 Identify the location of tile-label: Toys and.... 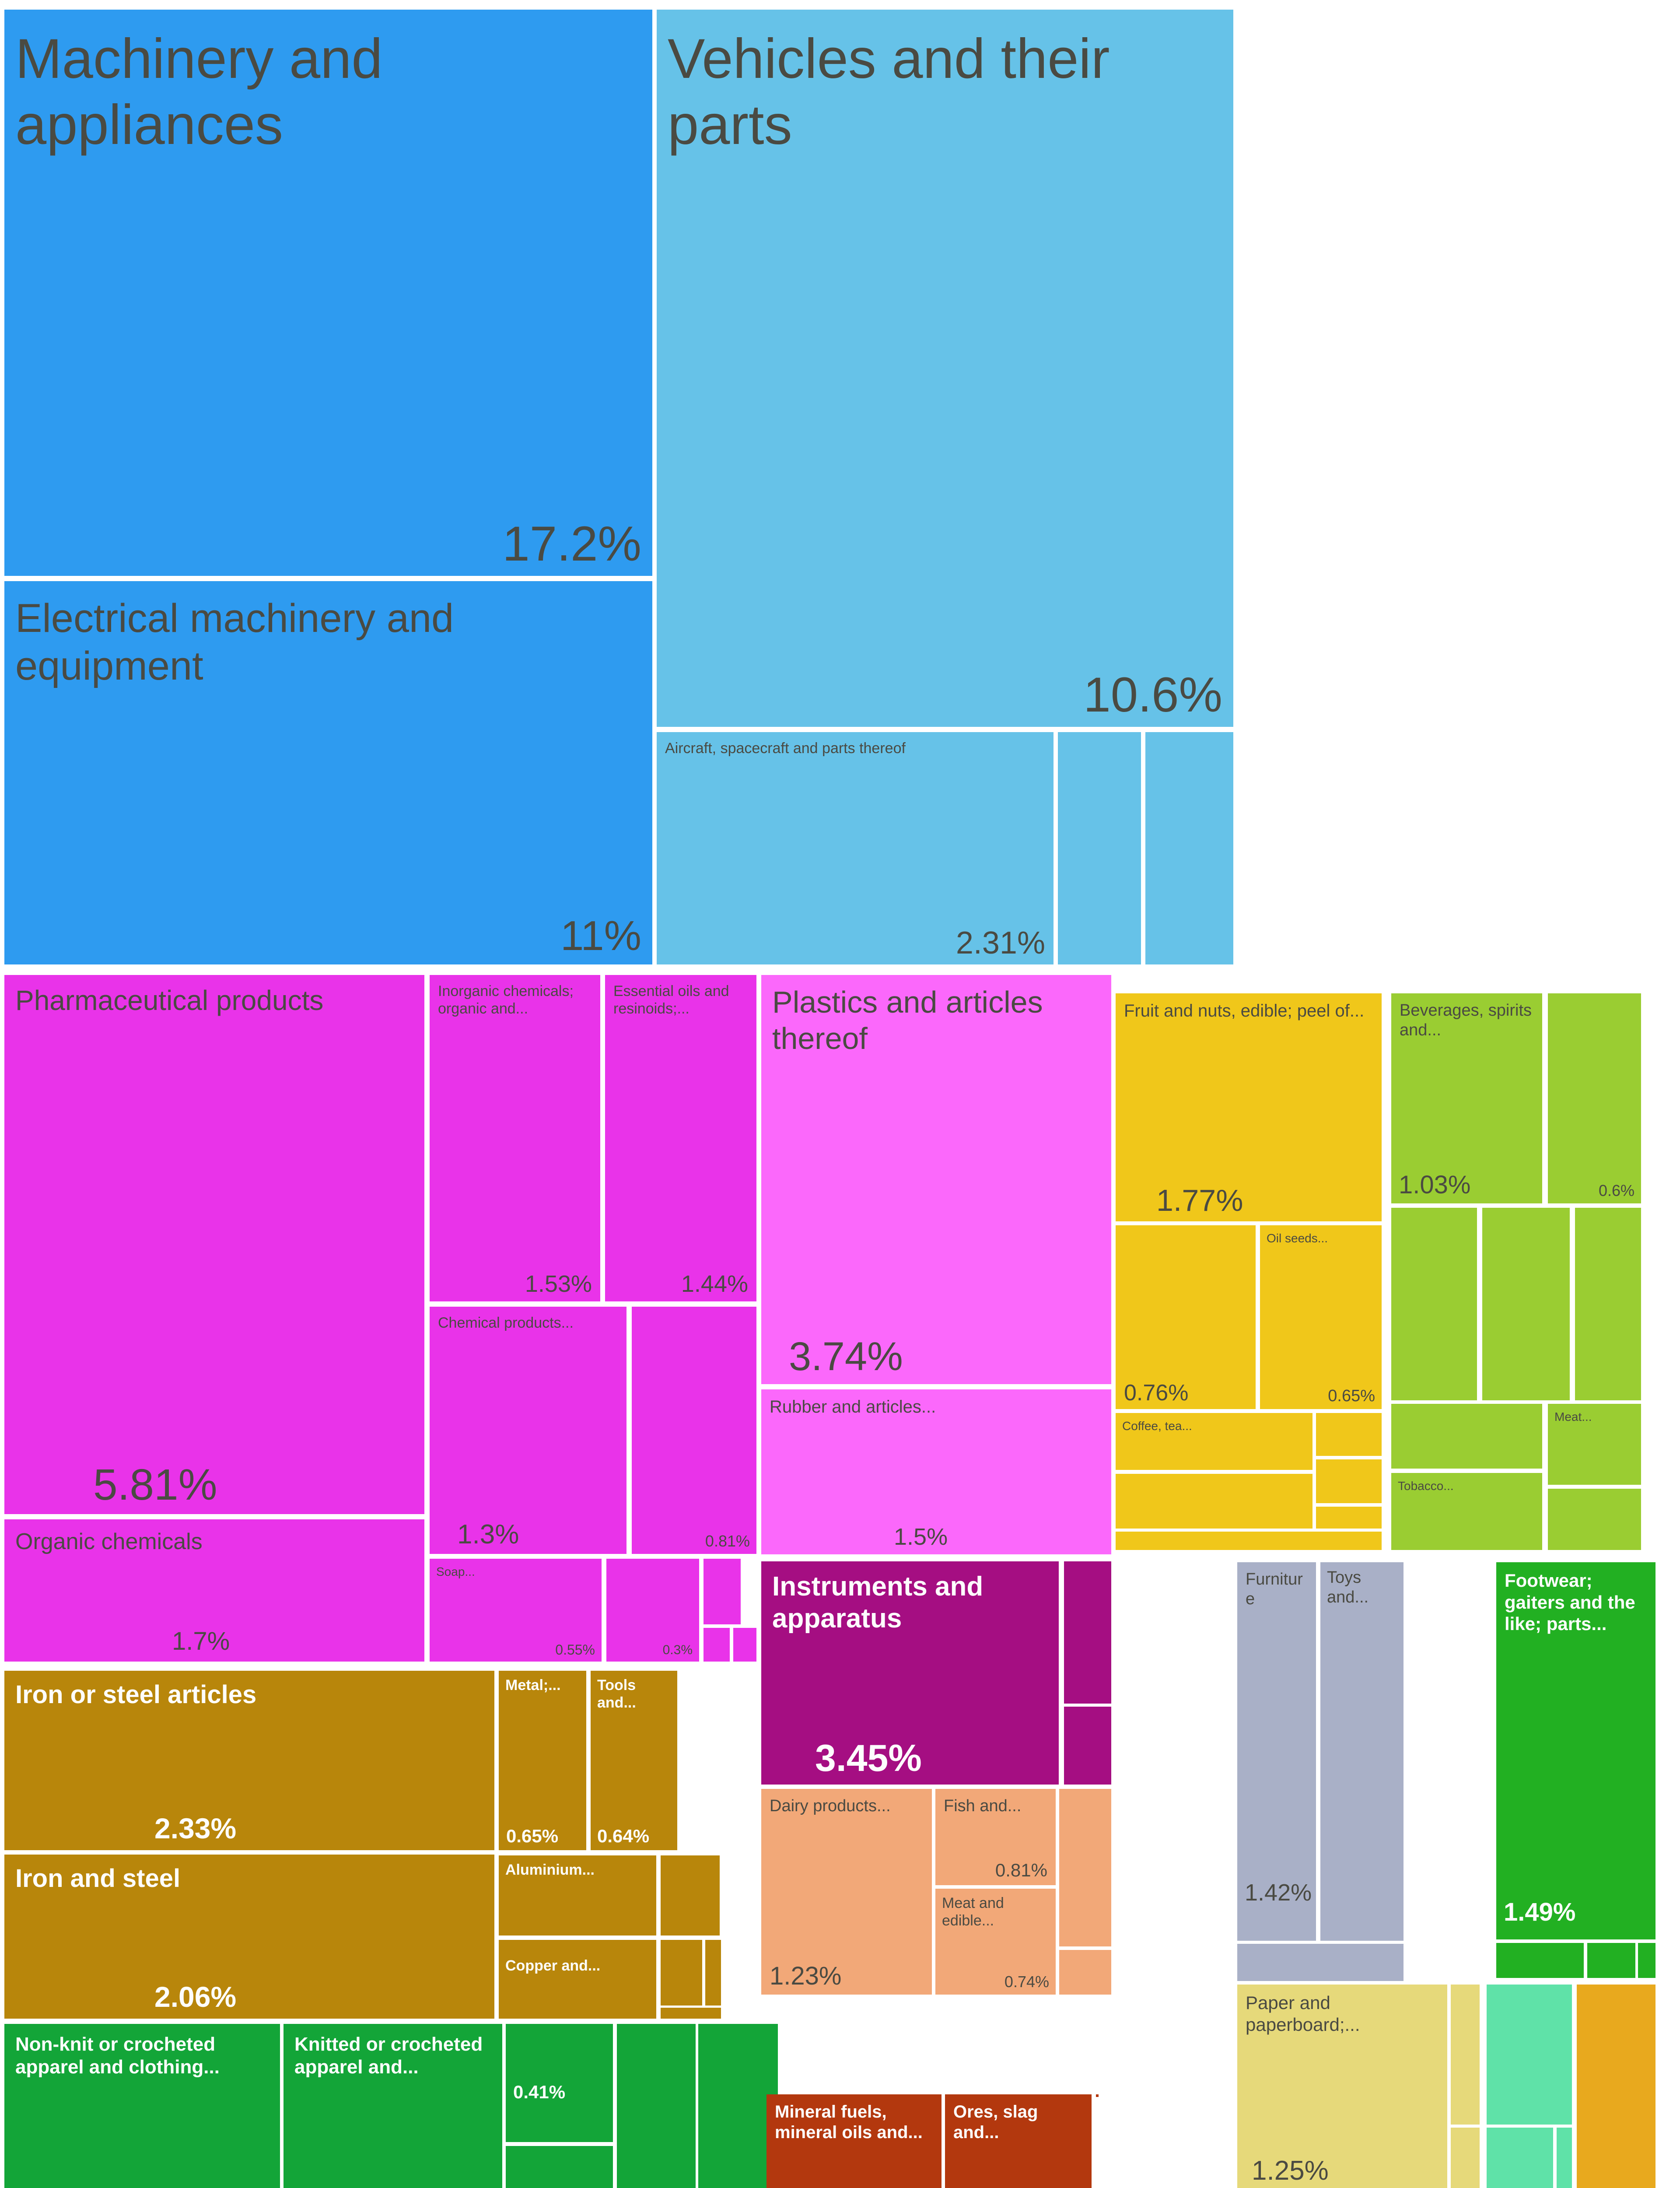
(1348, 1587).